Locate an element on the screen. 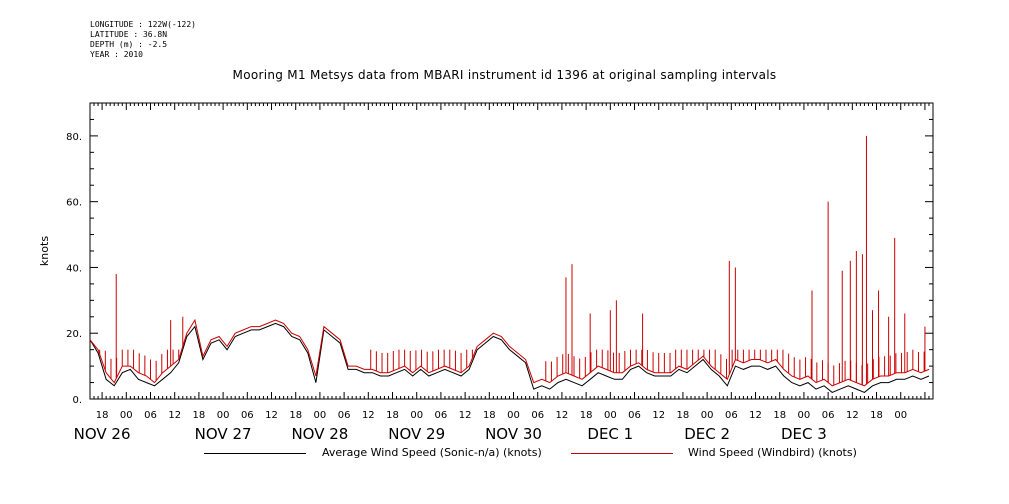  day-label: DEC 2 is located at coordinates (707, 434).